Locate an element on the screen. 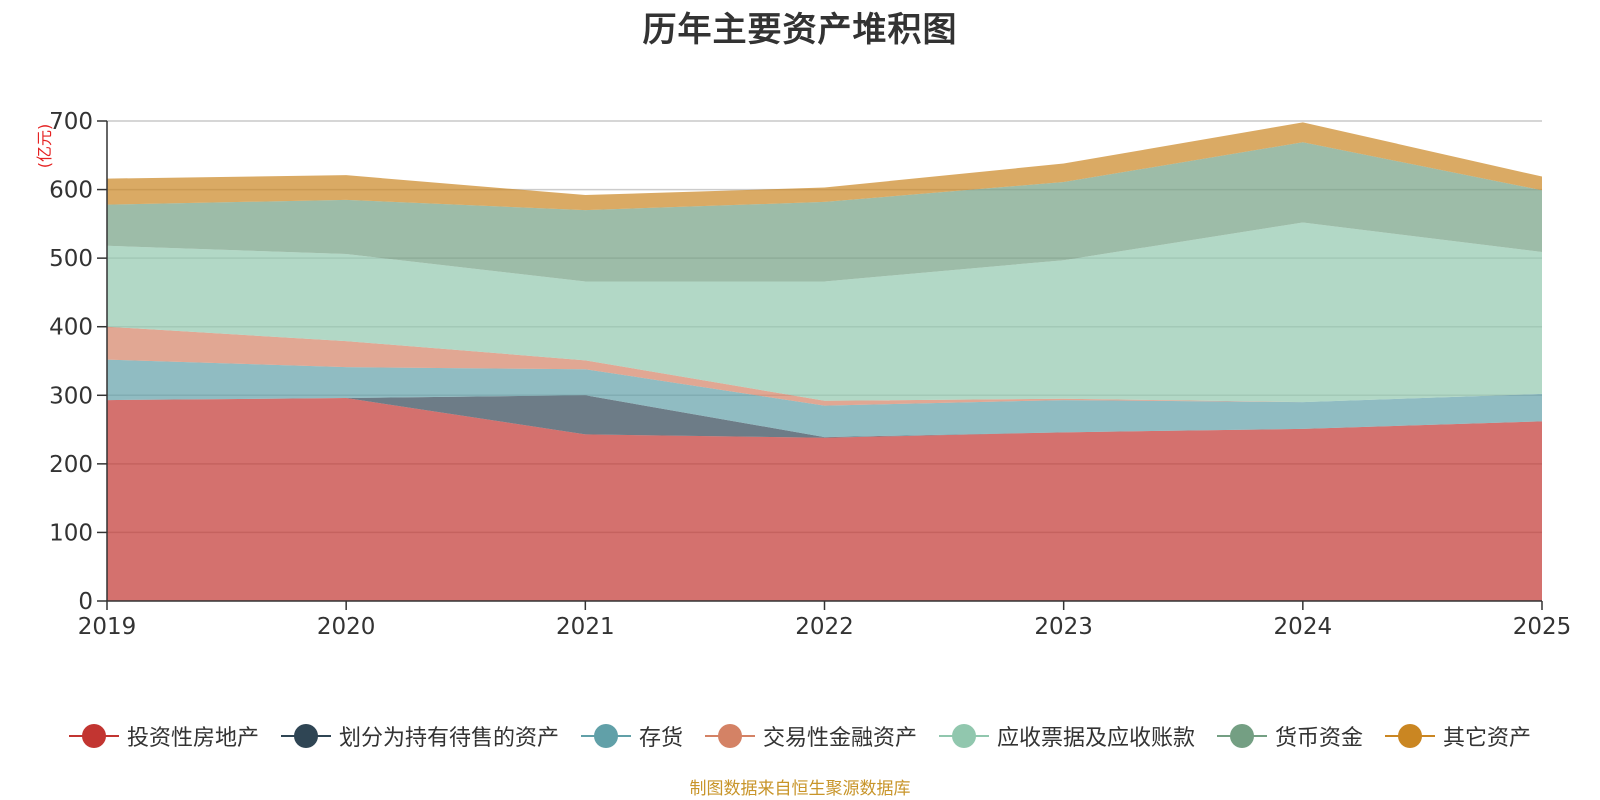 The image size is (1600, 800). x-tick-label-2023: 2023 is located at coordinates (1063, 627).